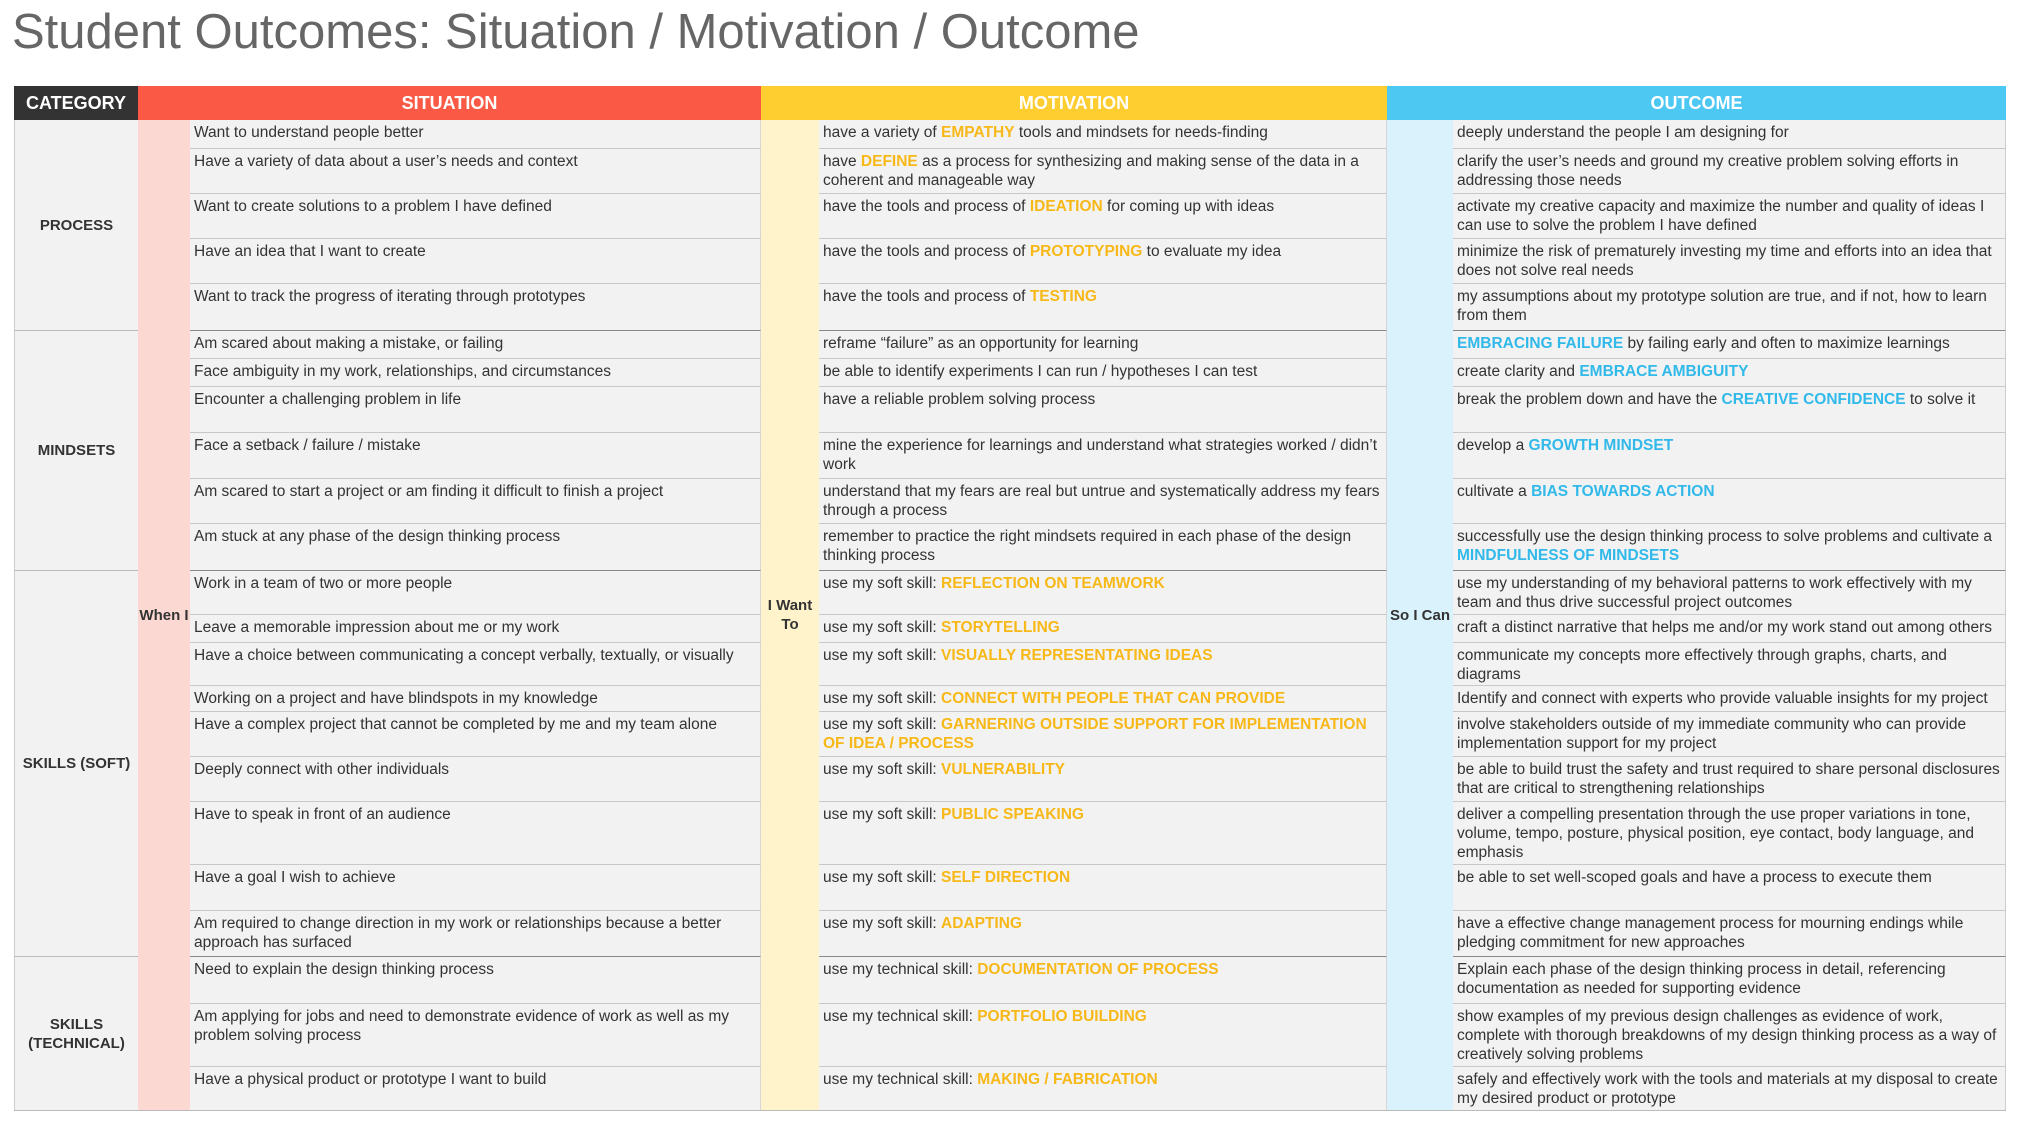 Image resolution: width=2025 pixels, height=1127 pixels. Describe the element at coordinates (1813, 399) in the screenshot. I see `keyword-highlight: CREATIVE CONFIDENCE` at that location.